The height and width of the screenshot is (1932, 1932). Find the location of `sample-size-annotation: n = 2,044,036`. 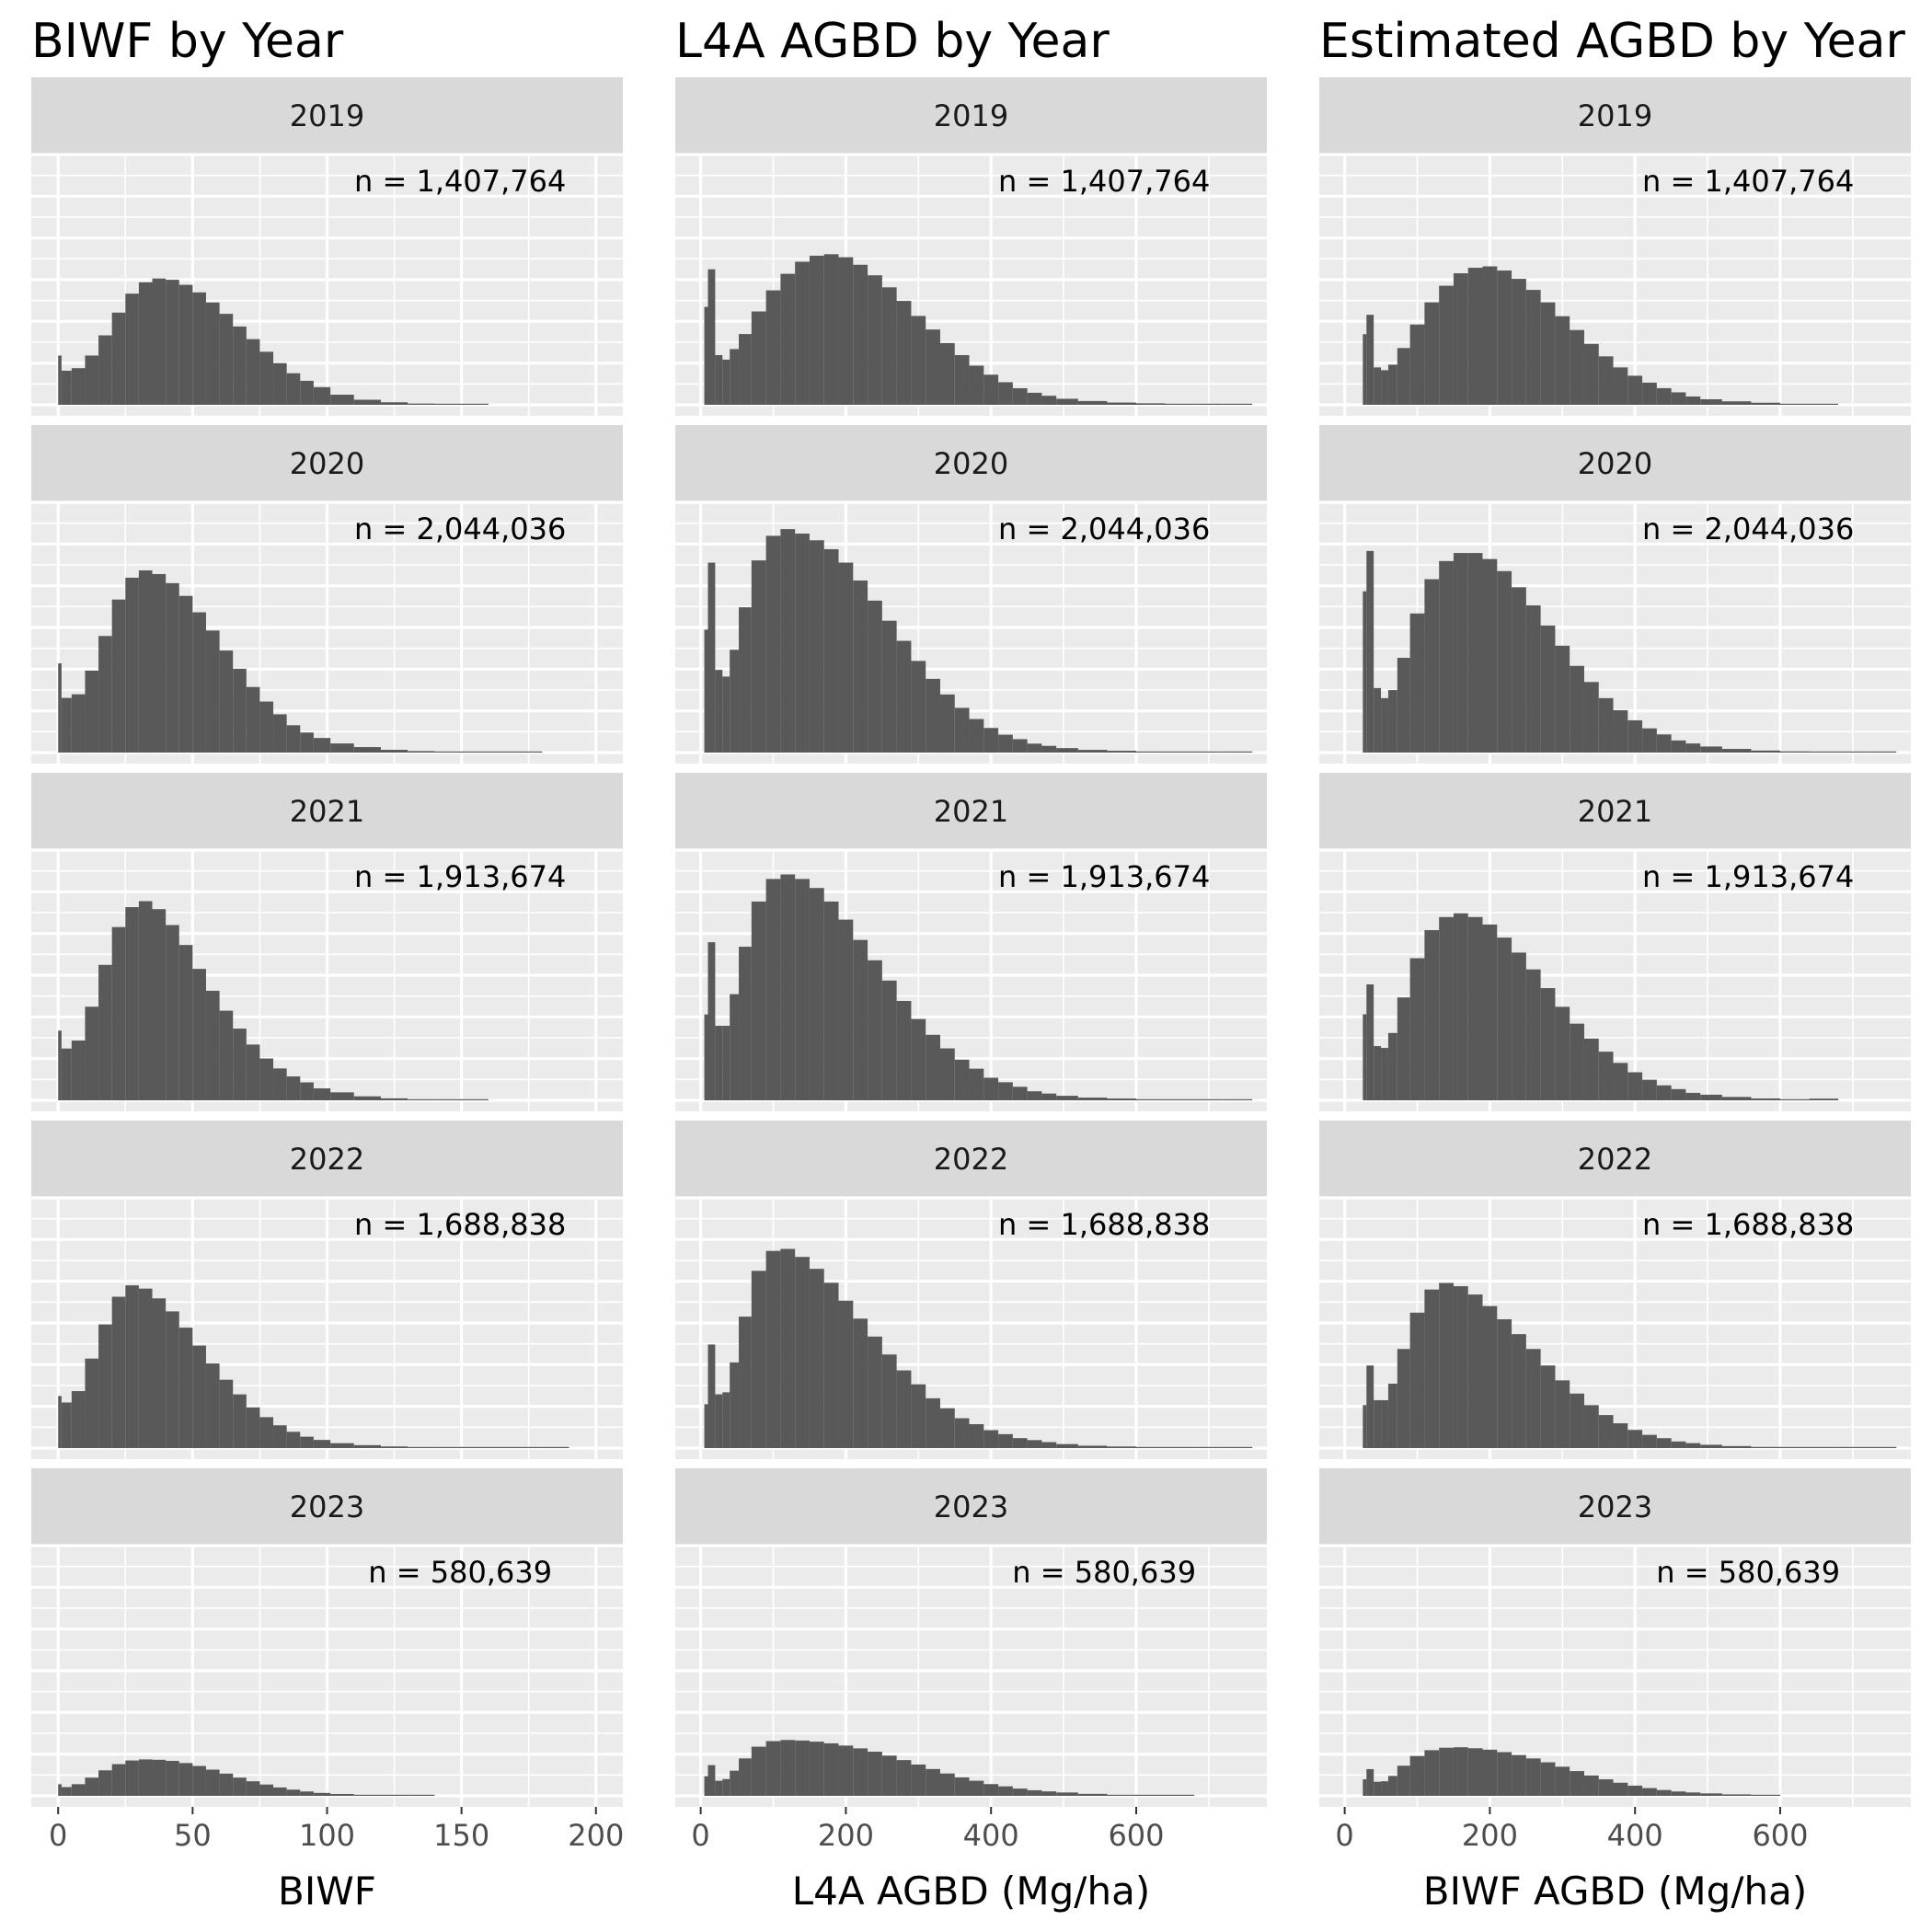

sample-size-annotation: n = 2,044,036 is located at coordinates (460, 529).